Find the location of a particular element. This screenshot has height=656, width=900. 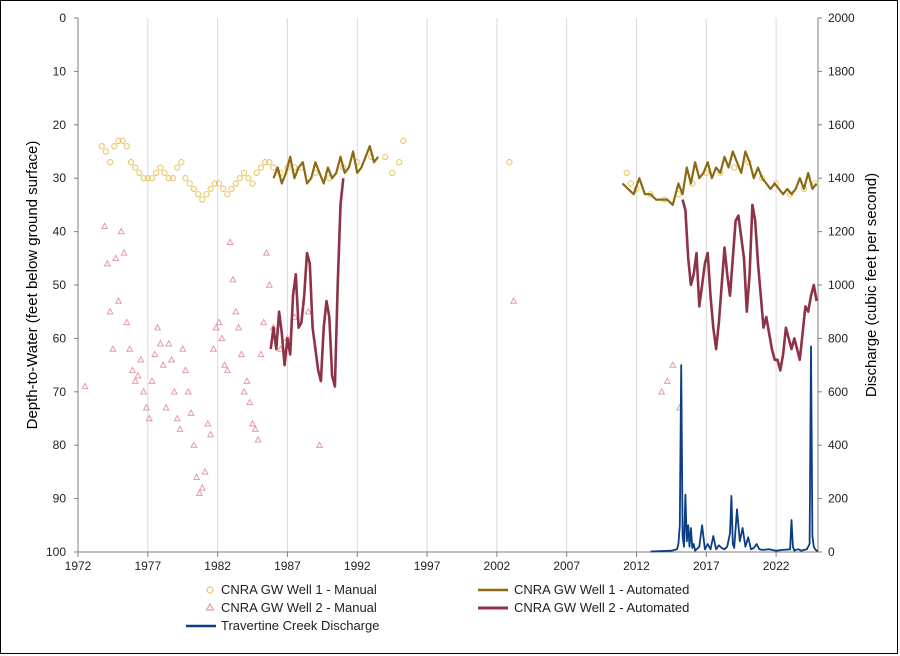

x-tick-label: 1987 is located at coordinates (287, 566).